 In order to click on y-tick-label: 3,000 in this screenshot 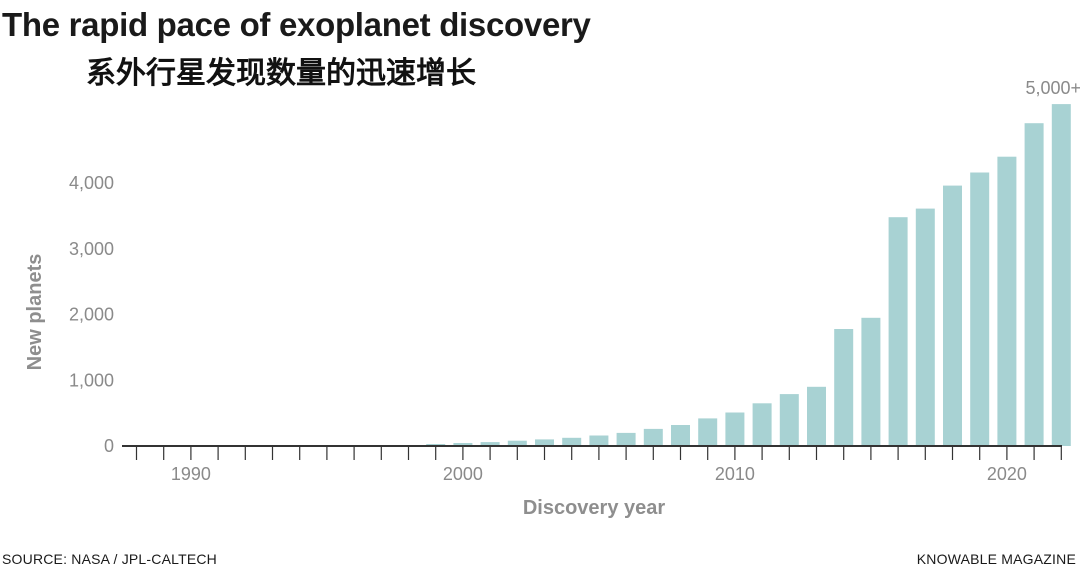, I will do `click(91, 249)`.